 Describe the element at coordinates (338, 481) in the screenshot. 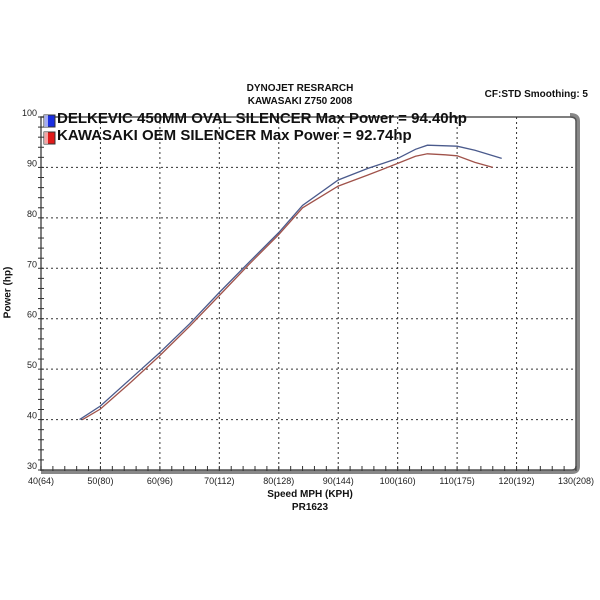

I see `x-tick-label: 90(144)` at that location.